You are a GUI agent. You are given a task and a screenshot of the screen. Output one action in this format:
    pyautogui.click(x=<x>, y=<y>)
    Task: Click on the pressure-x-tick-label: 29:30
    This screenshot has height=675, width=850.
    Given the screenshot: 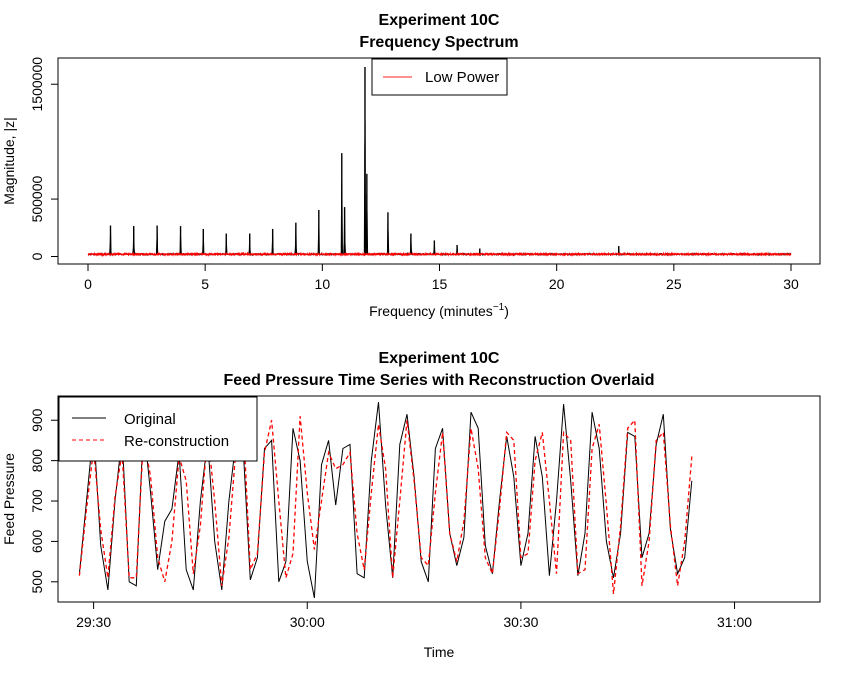 What is the action you would take?
    pyautogui.click(x=93, y=622)
    